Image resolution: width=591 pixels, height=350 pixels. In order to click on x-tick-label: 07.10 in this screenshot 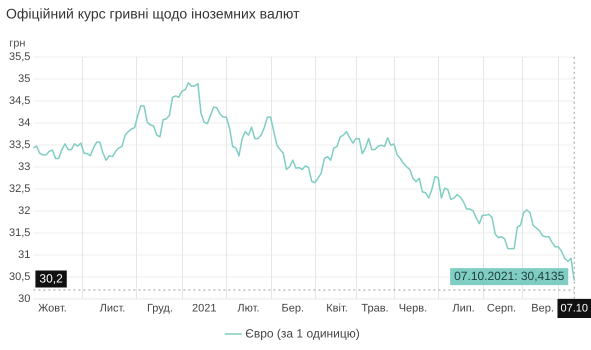, I will do `click(574, 308)`.